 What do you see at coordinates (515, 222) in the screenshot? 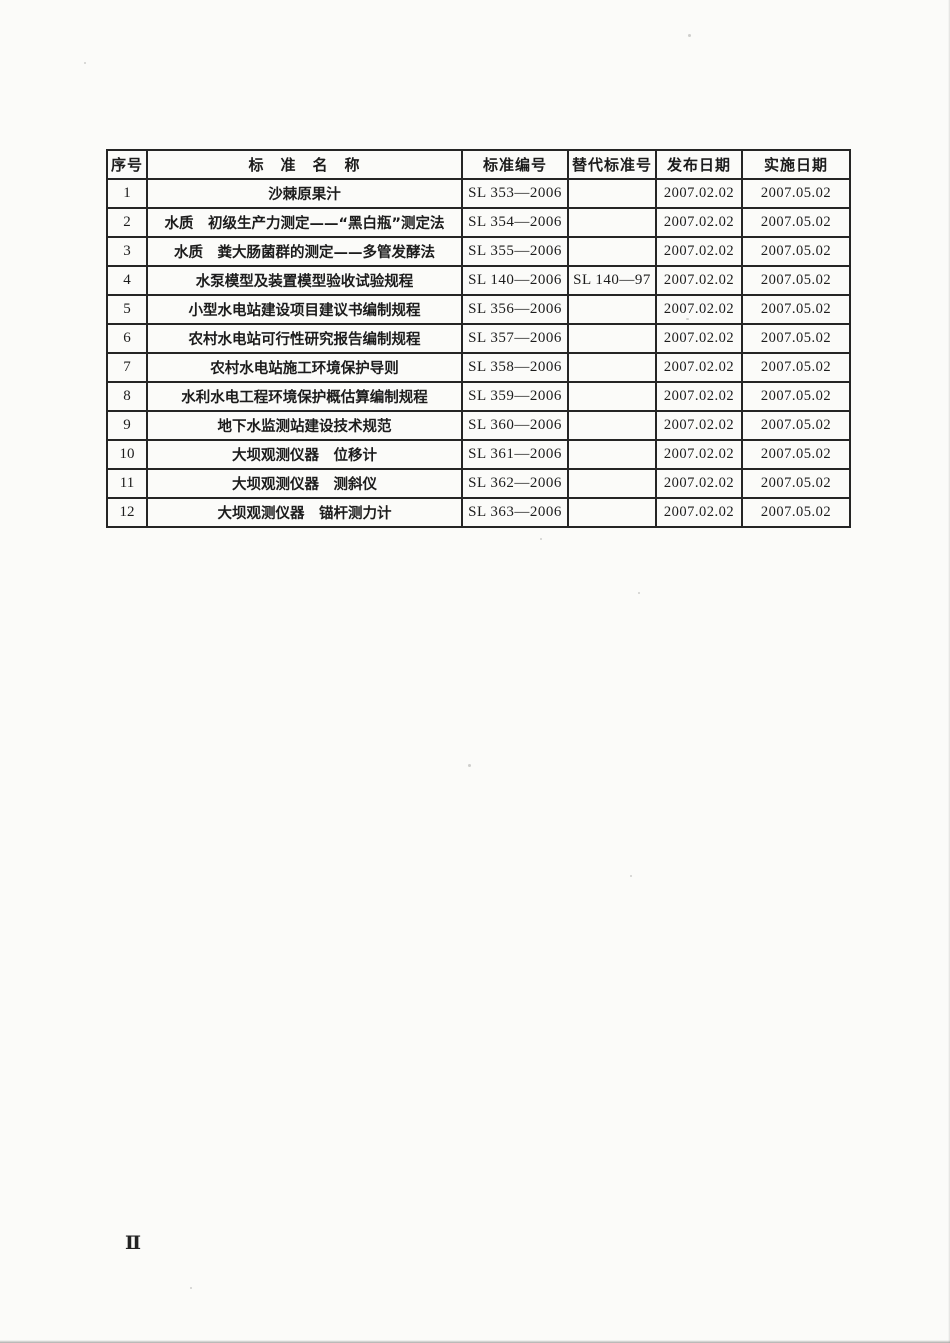
I see `cell-code: SL 354—2006` at bounding box center [515, 222].